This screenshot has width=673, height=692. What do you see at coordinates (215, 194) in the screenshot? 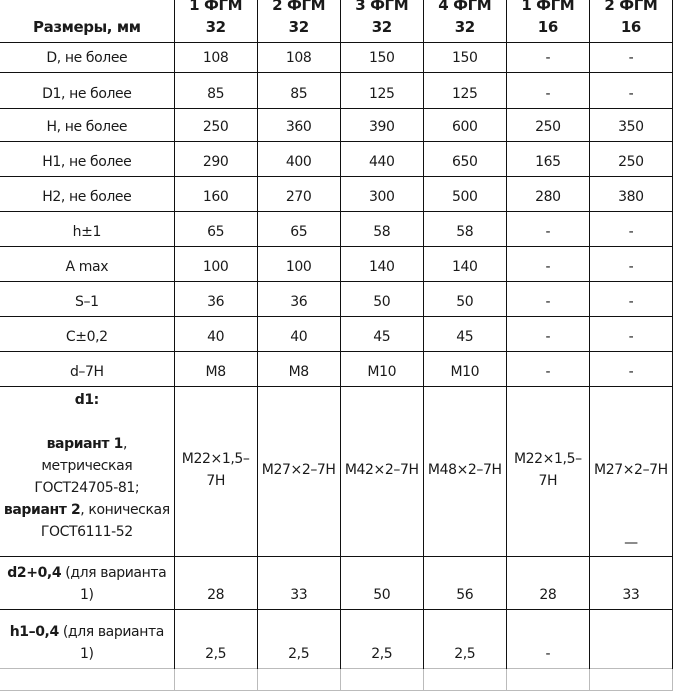
I see `cell: 160` at bounding box center [215, 194].